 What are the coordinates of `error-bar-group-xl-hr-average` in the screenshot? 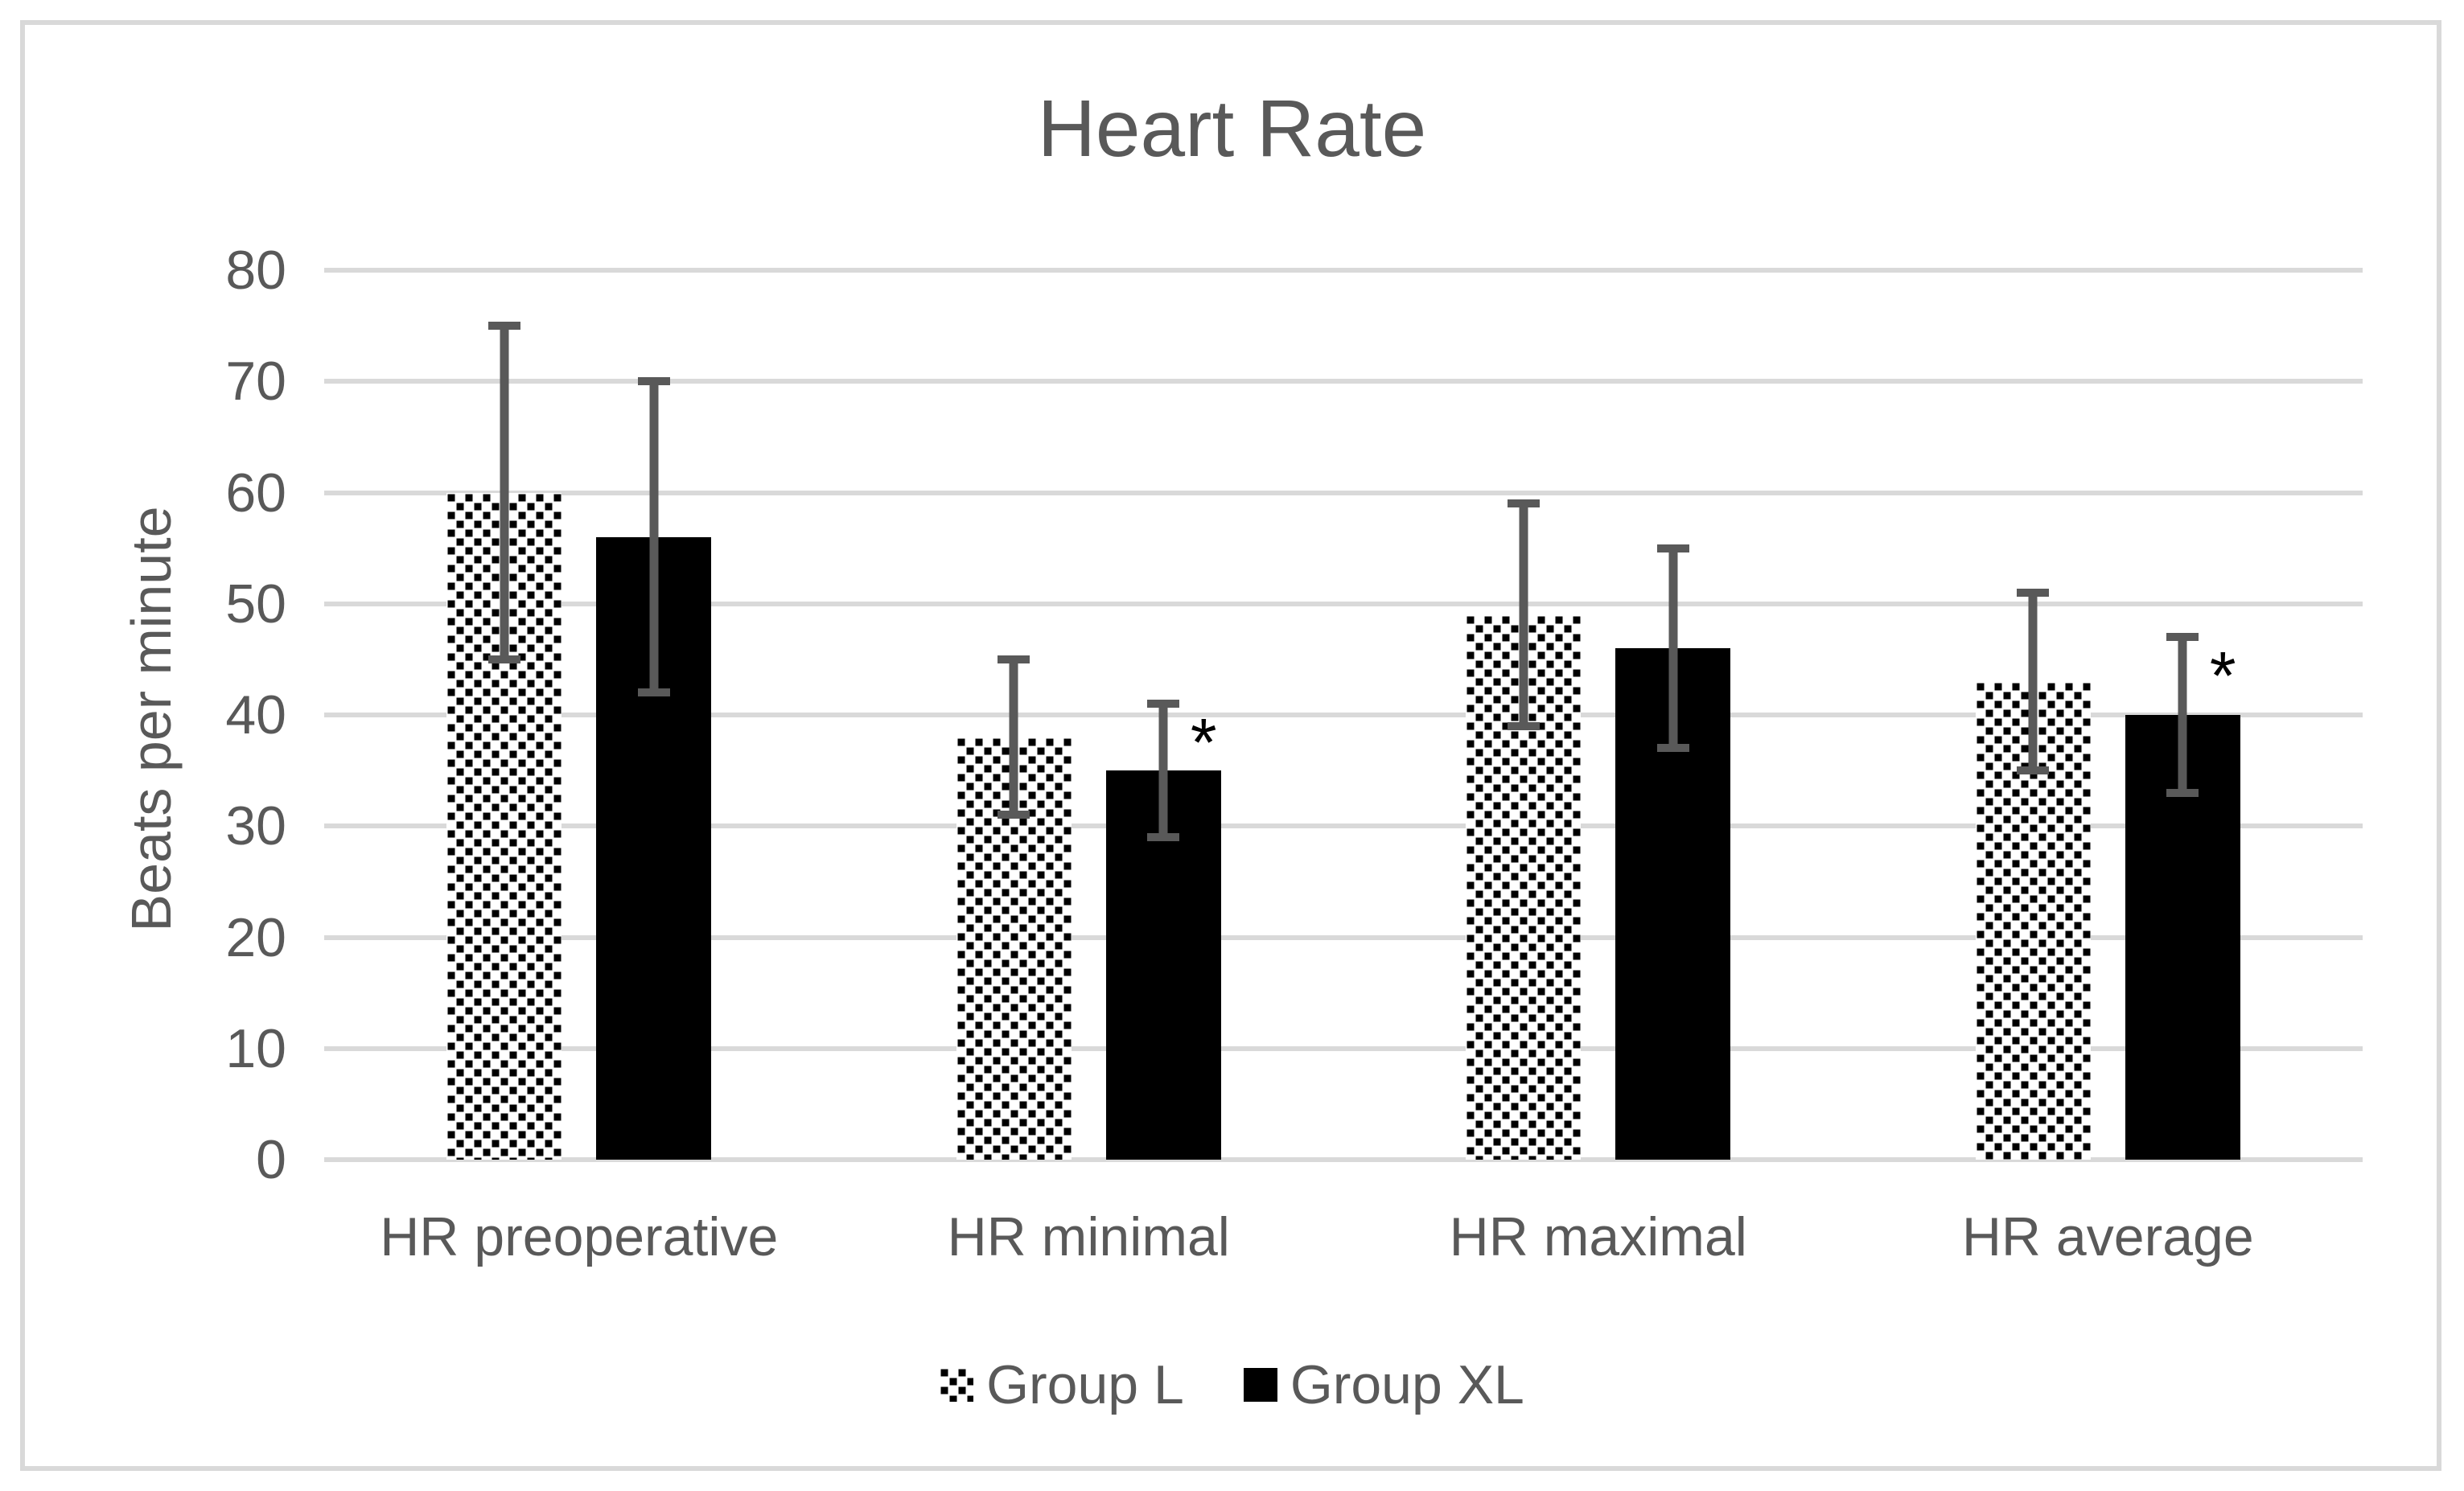 It's located at (2182, 715).